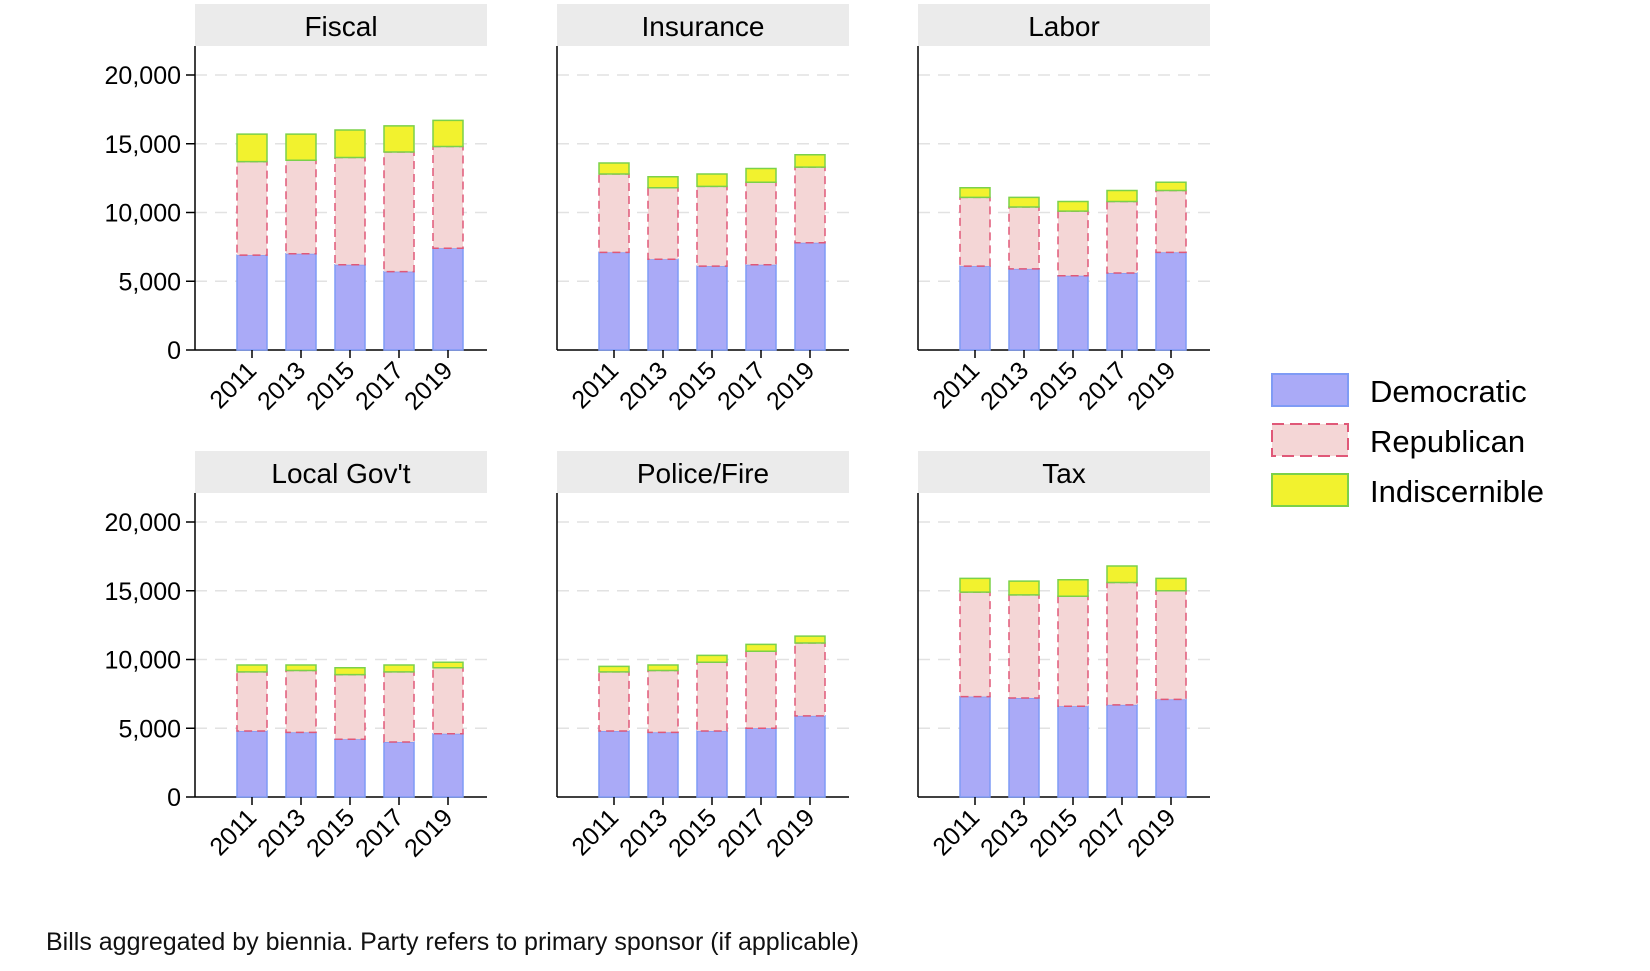 This screenshot has height=971, width=1650. What do you see at coordinates (1457, 491) in the screenshot?
I see `legend-label-indiscernible: Indiscernible` at bounding box center [1457, 491].